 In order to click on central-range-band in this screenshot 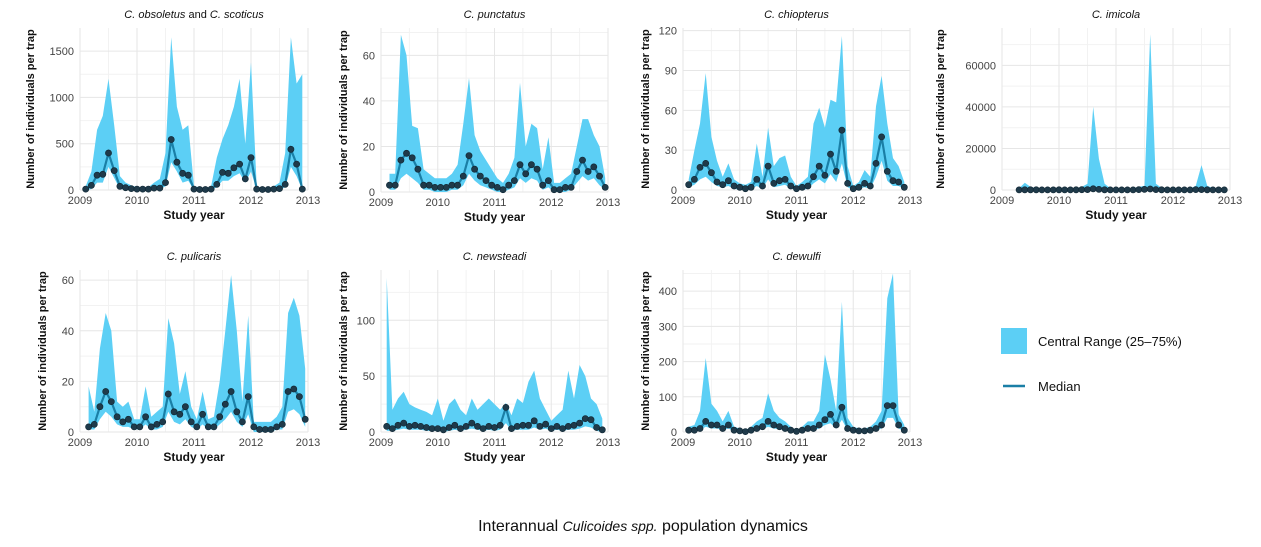, I will do `click(796, 352)`.